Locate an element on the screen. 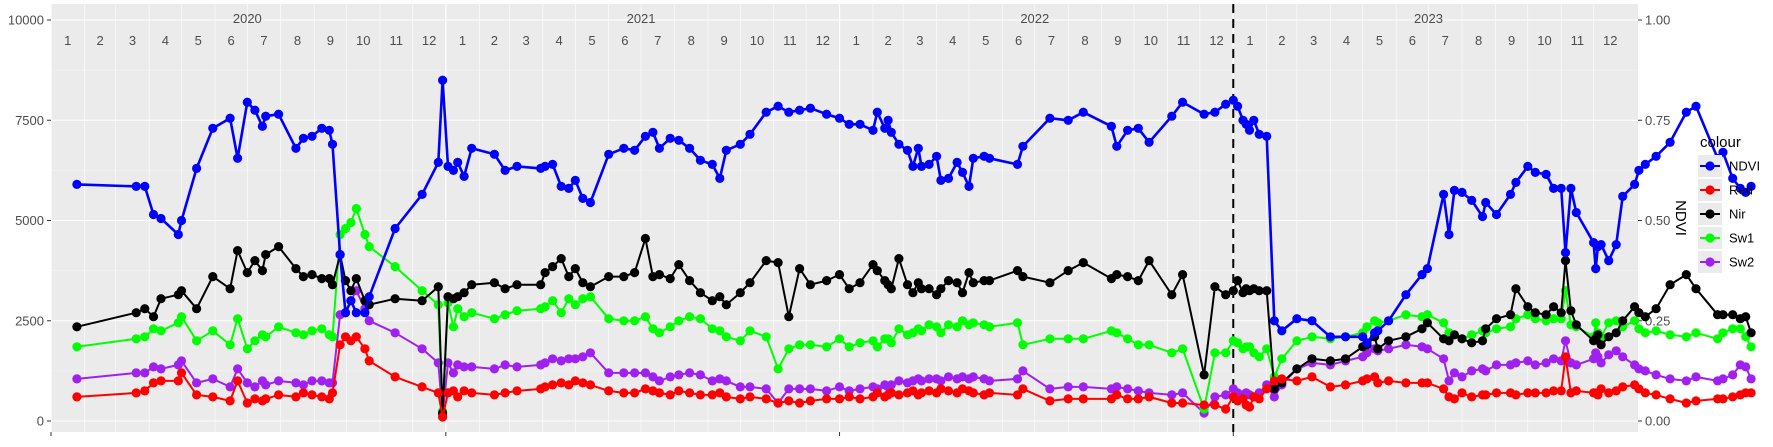 The height and width of the screenshot is (447, 1773). month-label: 5 is located at coordinates (198, 40).